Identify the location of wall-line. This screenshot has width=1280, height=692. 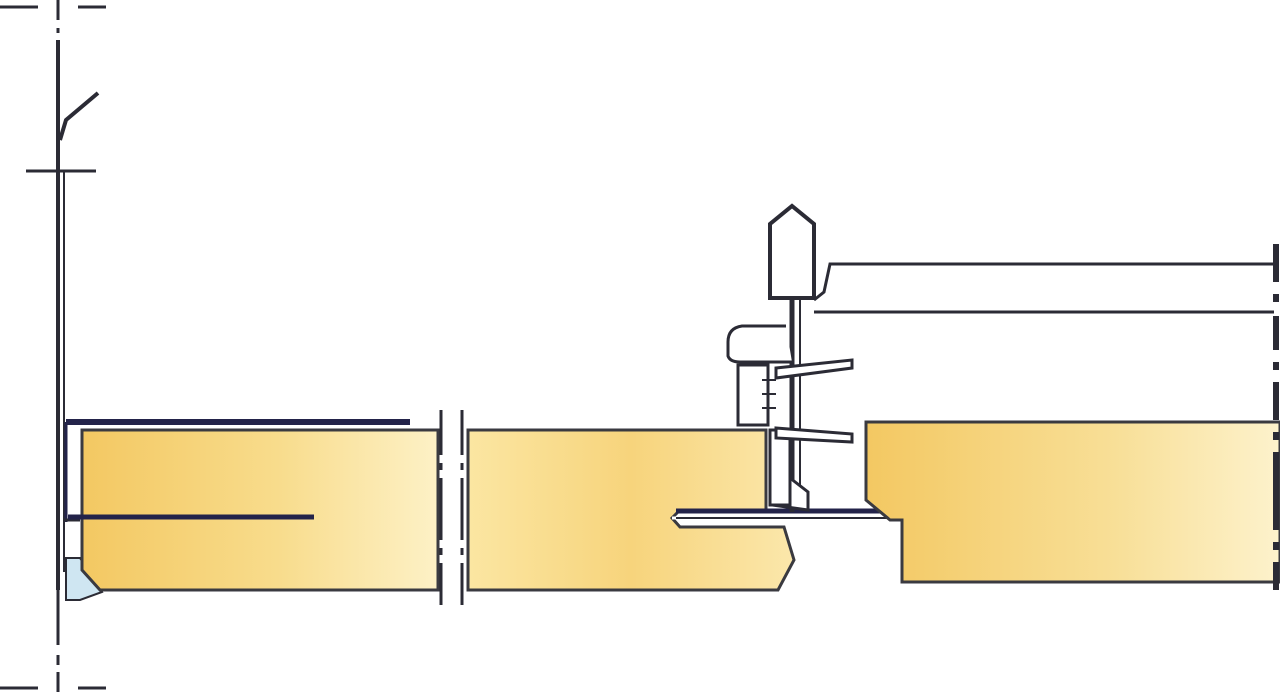
(53, 346).